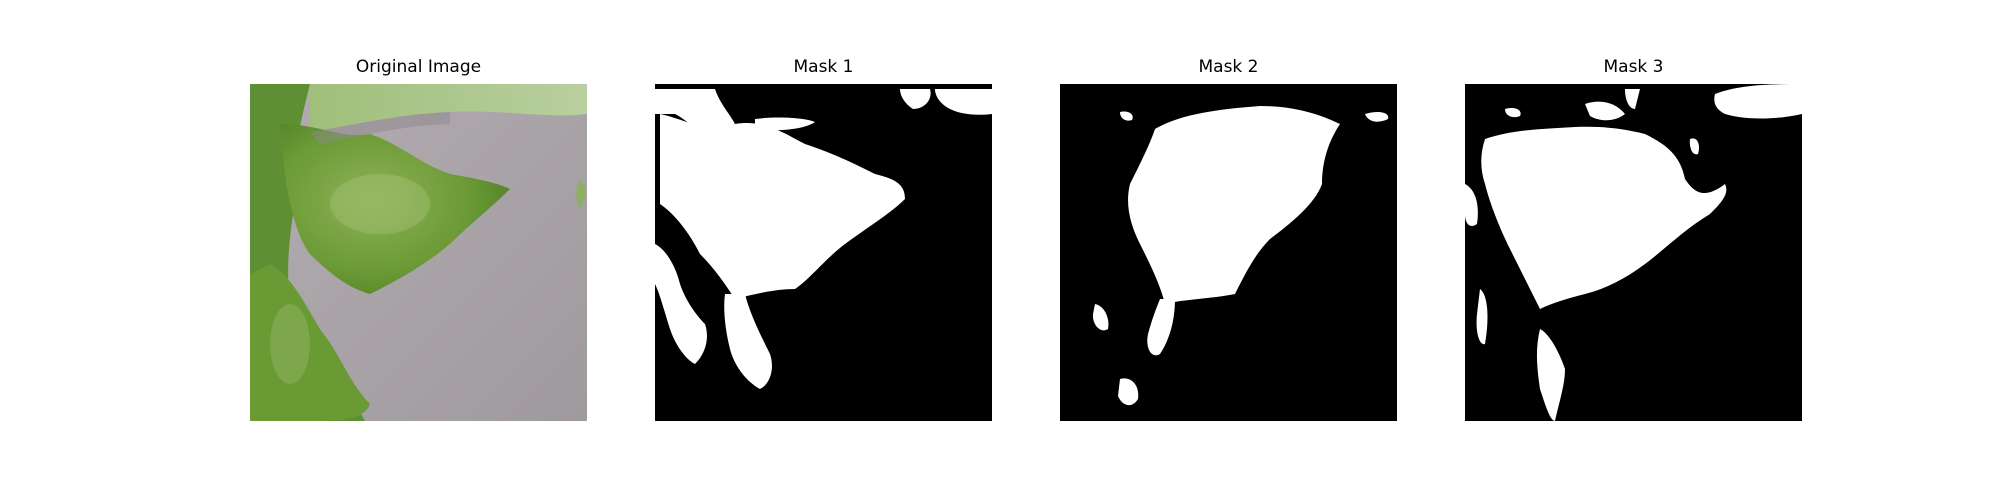 This screenshot has height=500, width=2000. I want to click on panel-mask-1: Mask 1, so click(823, 236).